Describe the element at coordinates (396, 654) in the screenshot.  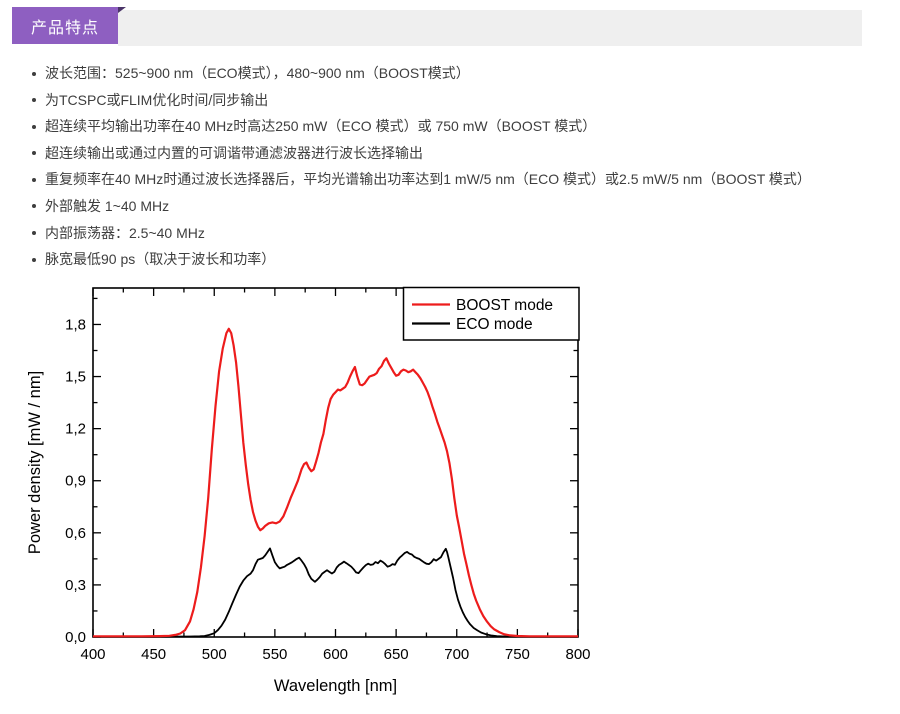
I see `x-tick-label: 650` at that location.